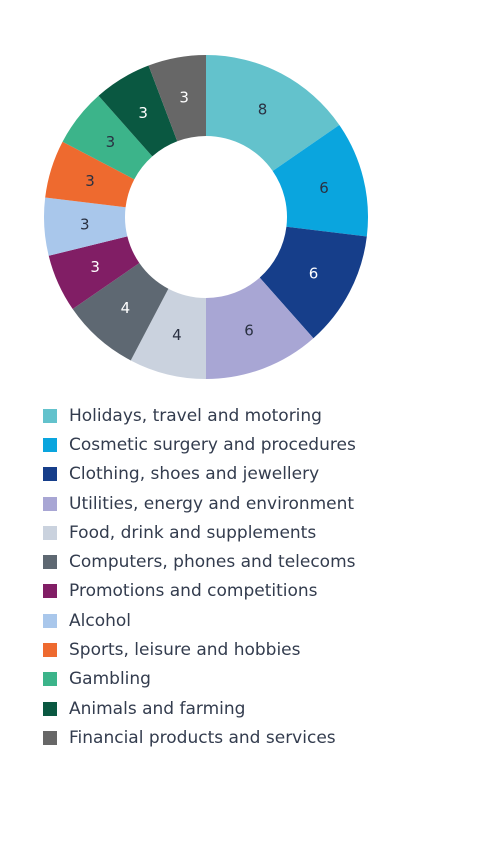 This screenshot has width=486, height=847. Describe the element at coordinates (212, 444) in the screenshot. I see `legend-label: Cosmetic surgery and procedures` at that location.